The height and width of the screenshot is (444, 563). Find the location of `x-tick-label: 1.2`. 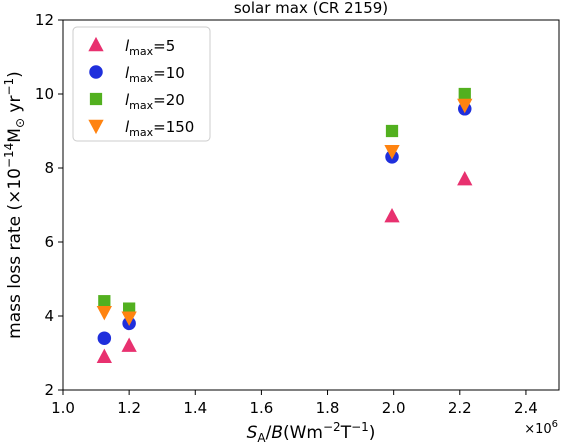

x-tick-label: 1.2 is located at coordinates (129, 408).